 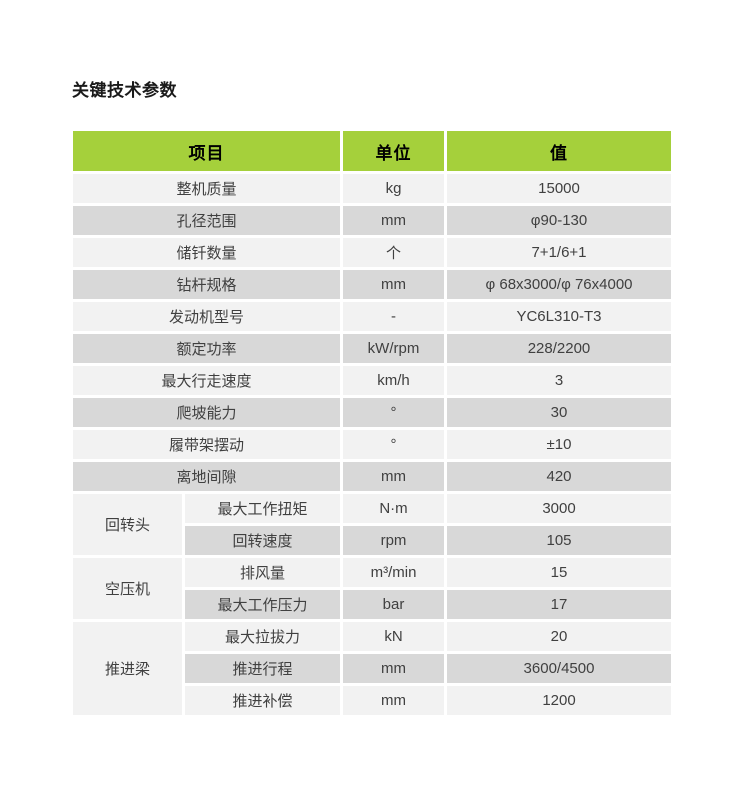 I want to click on item-cell: 最大工作扭矩, so click(x=262, y=508).